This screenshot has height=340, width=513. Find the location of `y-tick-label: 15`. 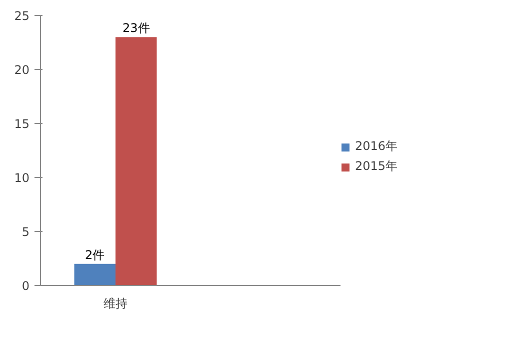

y-tick-label: 15 is located at coordinates (22, 124).